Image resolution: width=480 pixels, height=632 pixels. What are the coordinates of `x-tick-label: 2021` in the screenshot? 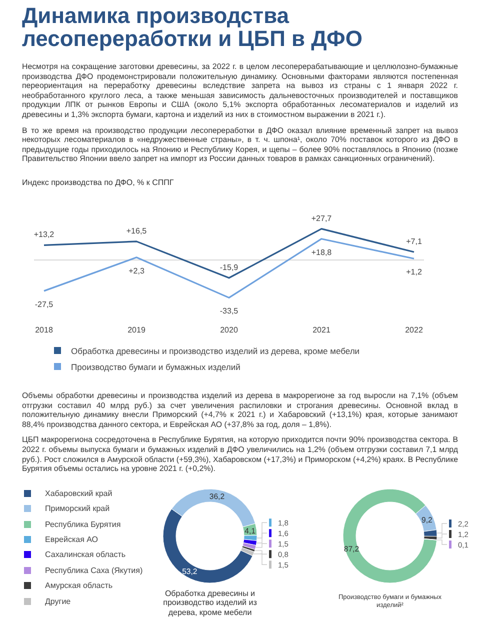 It's located at (321, 330).